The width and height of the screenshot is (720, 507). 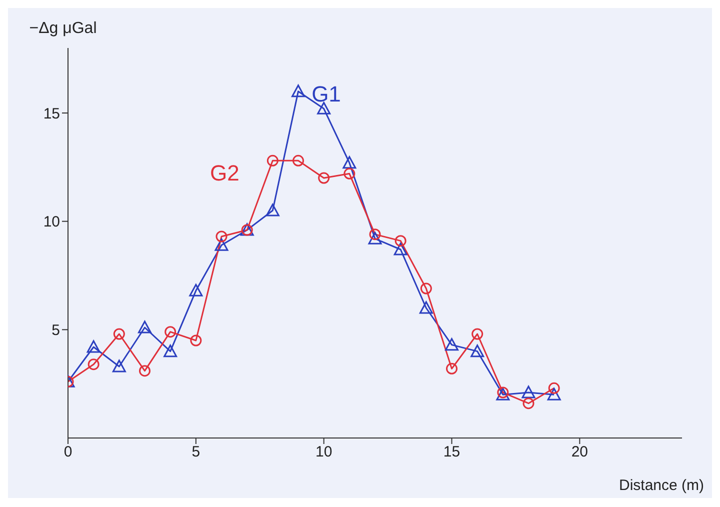 What do you see at coordinates (323, 452) in the screenshot?
I see `x-tick-label: 10` at bounding box center [323, 452].